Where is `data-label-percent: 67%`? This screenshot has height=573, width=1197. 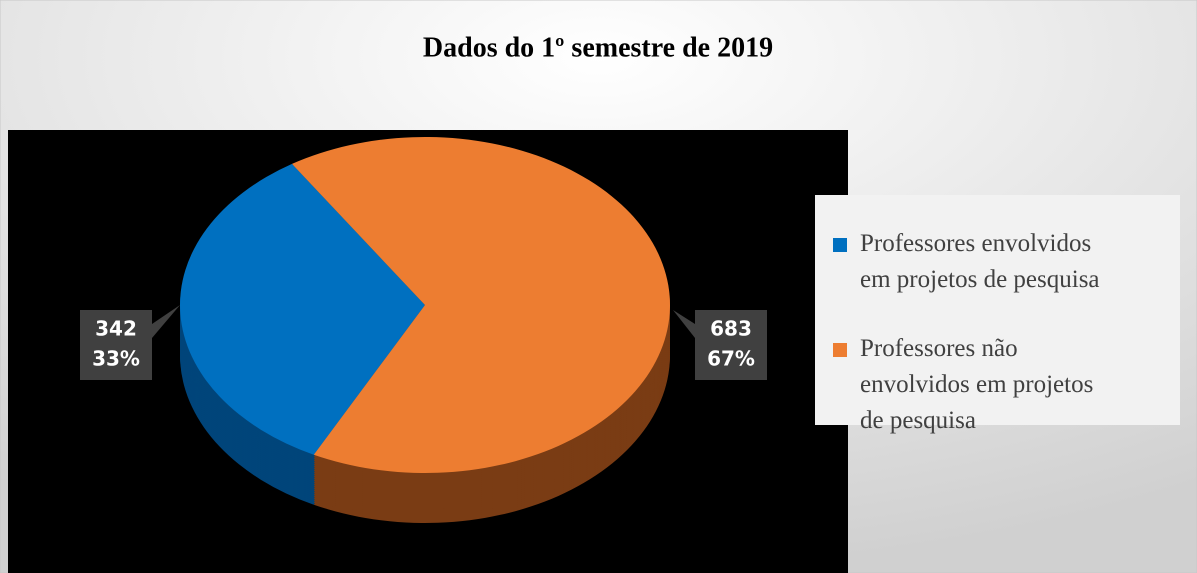
data-label-percent: 67% is located at coordinates (731, 359).